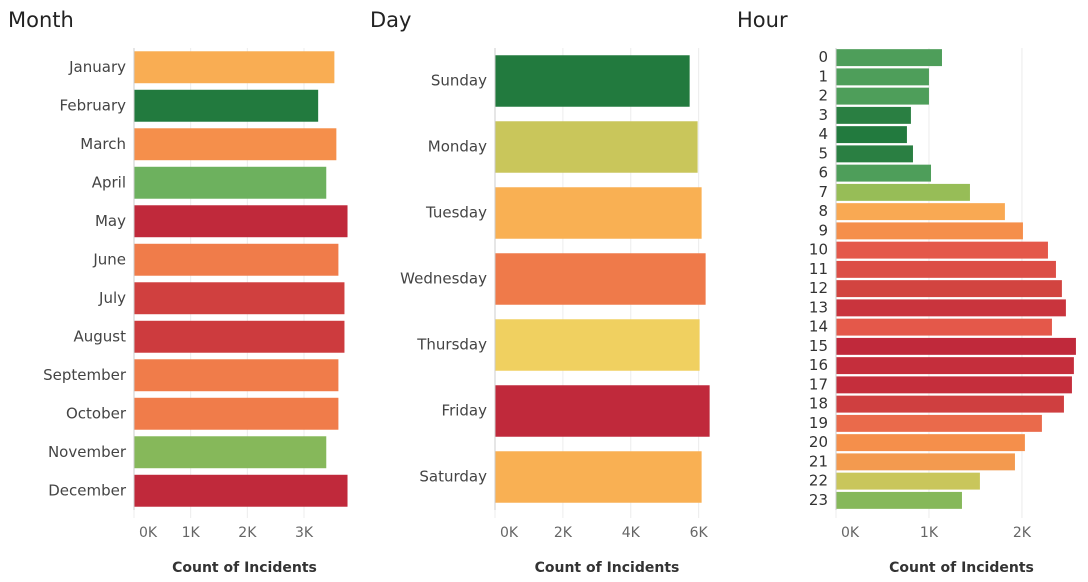 This screenshot has width=1088, height=582. Describe the element at coordinates (818, 461) in the screenshot. I see `category-label: 21` at that location.